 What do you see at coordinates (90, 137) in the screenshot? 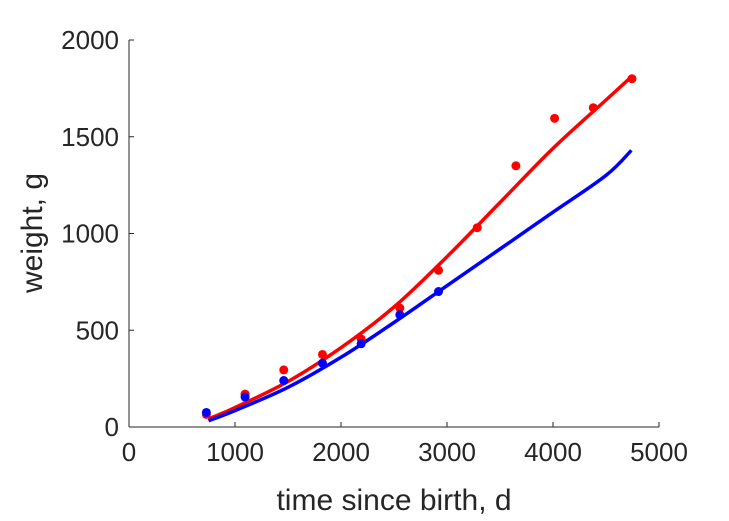
I see `y-tick-label: 1500` at bounding box center [90, 137].